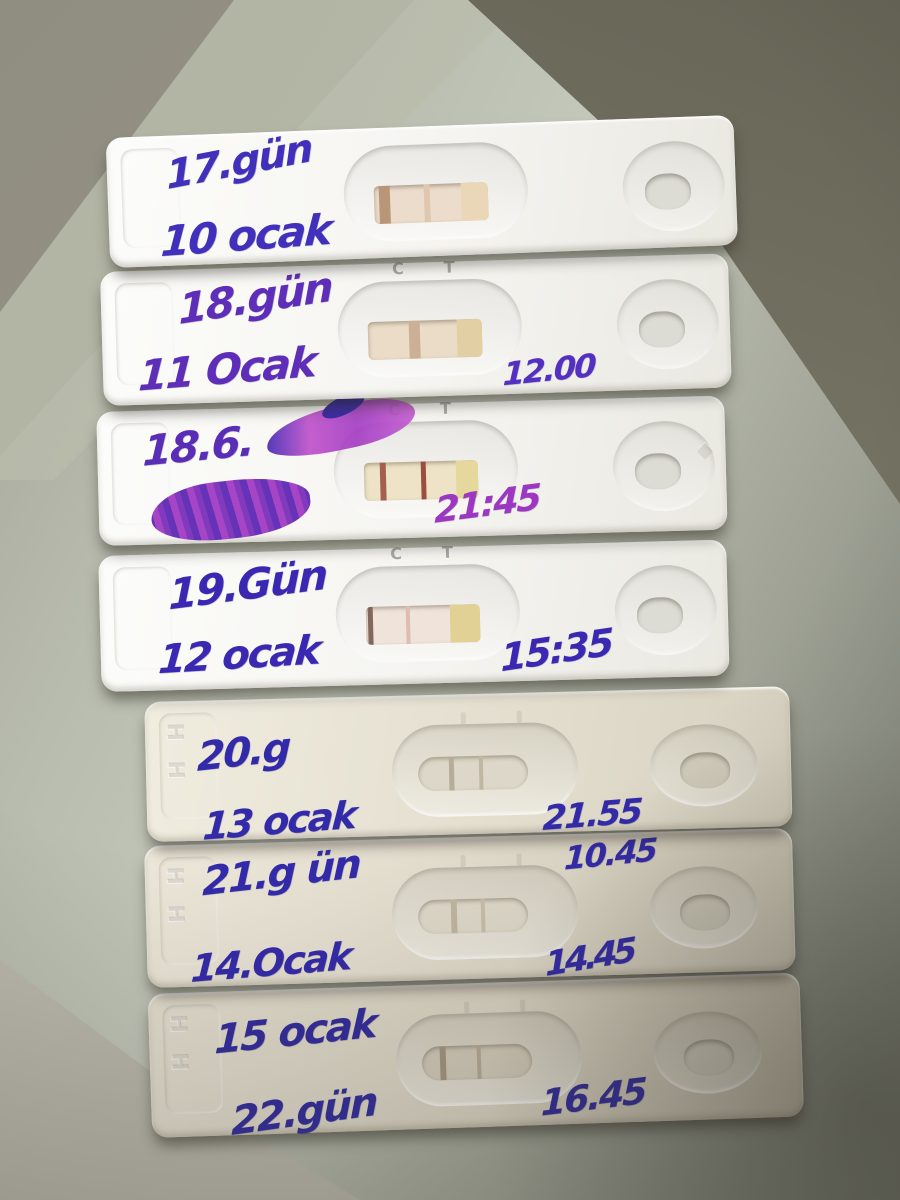  I want to click on test-cassette-1: 17.gün 10 ocak, so click(421, 191).